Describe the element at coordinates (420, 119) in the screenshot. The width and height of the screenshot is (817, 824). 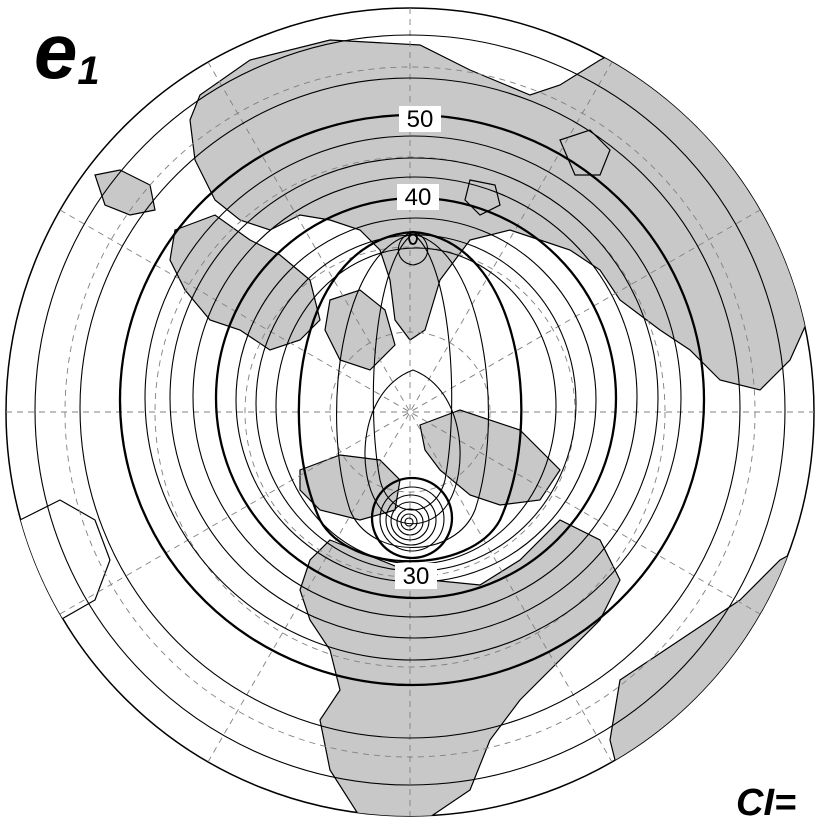
I see `contour-label-50: 50` at that location.